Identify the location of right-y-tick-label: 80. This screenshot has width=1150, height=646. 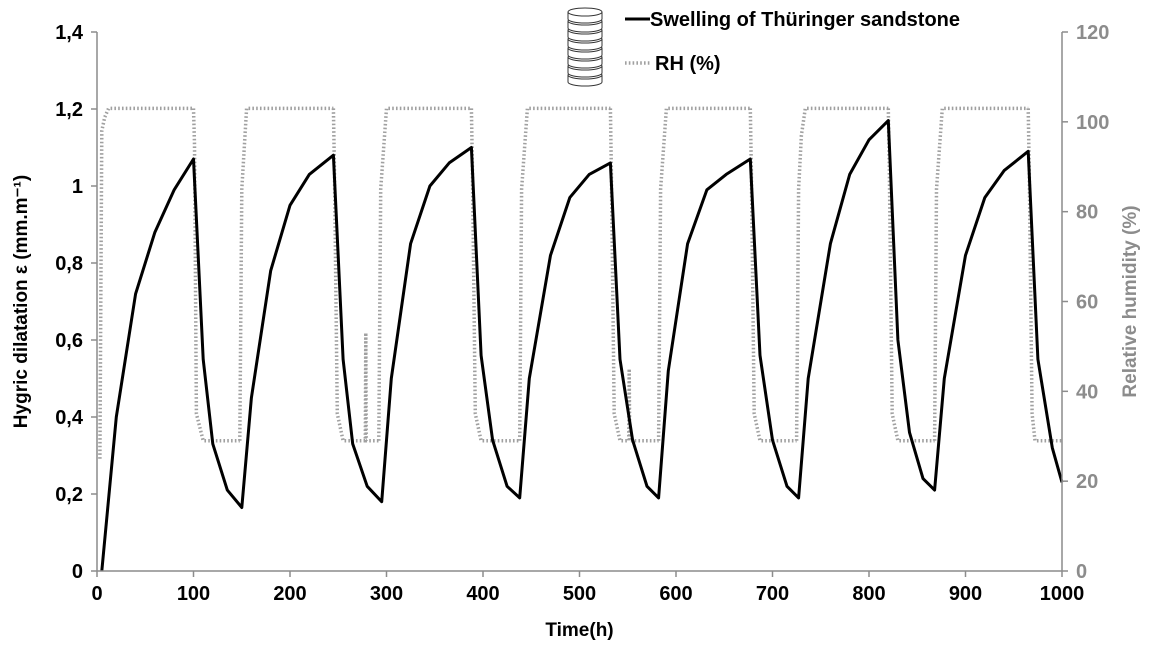
(1087, 213).